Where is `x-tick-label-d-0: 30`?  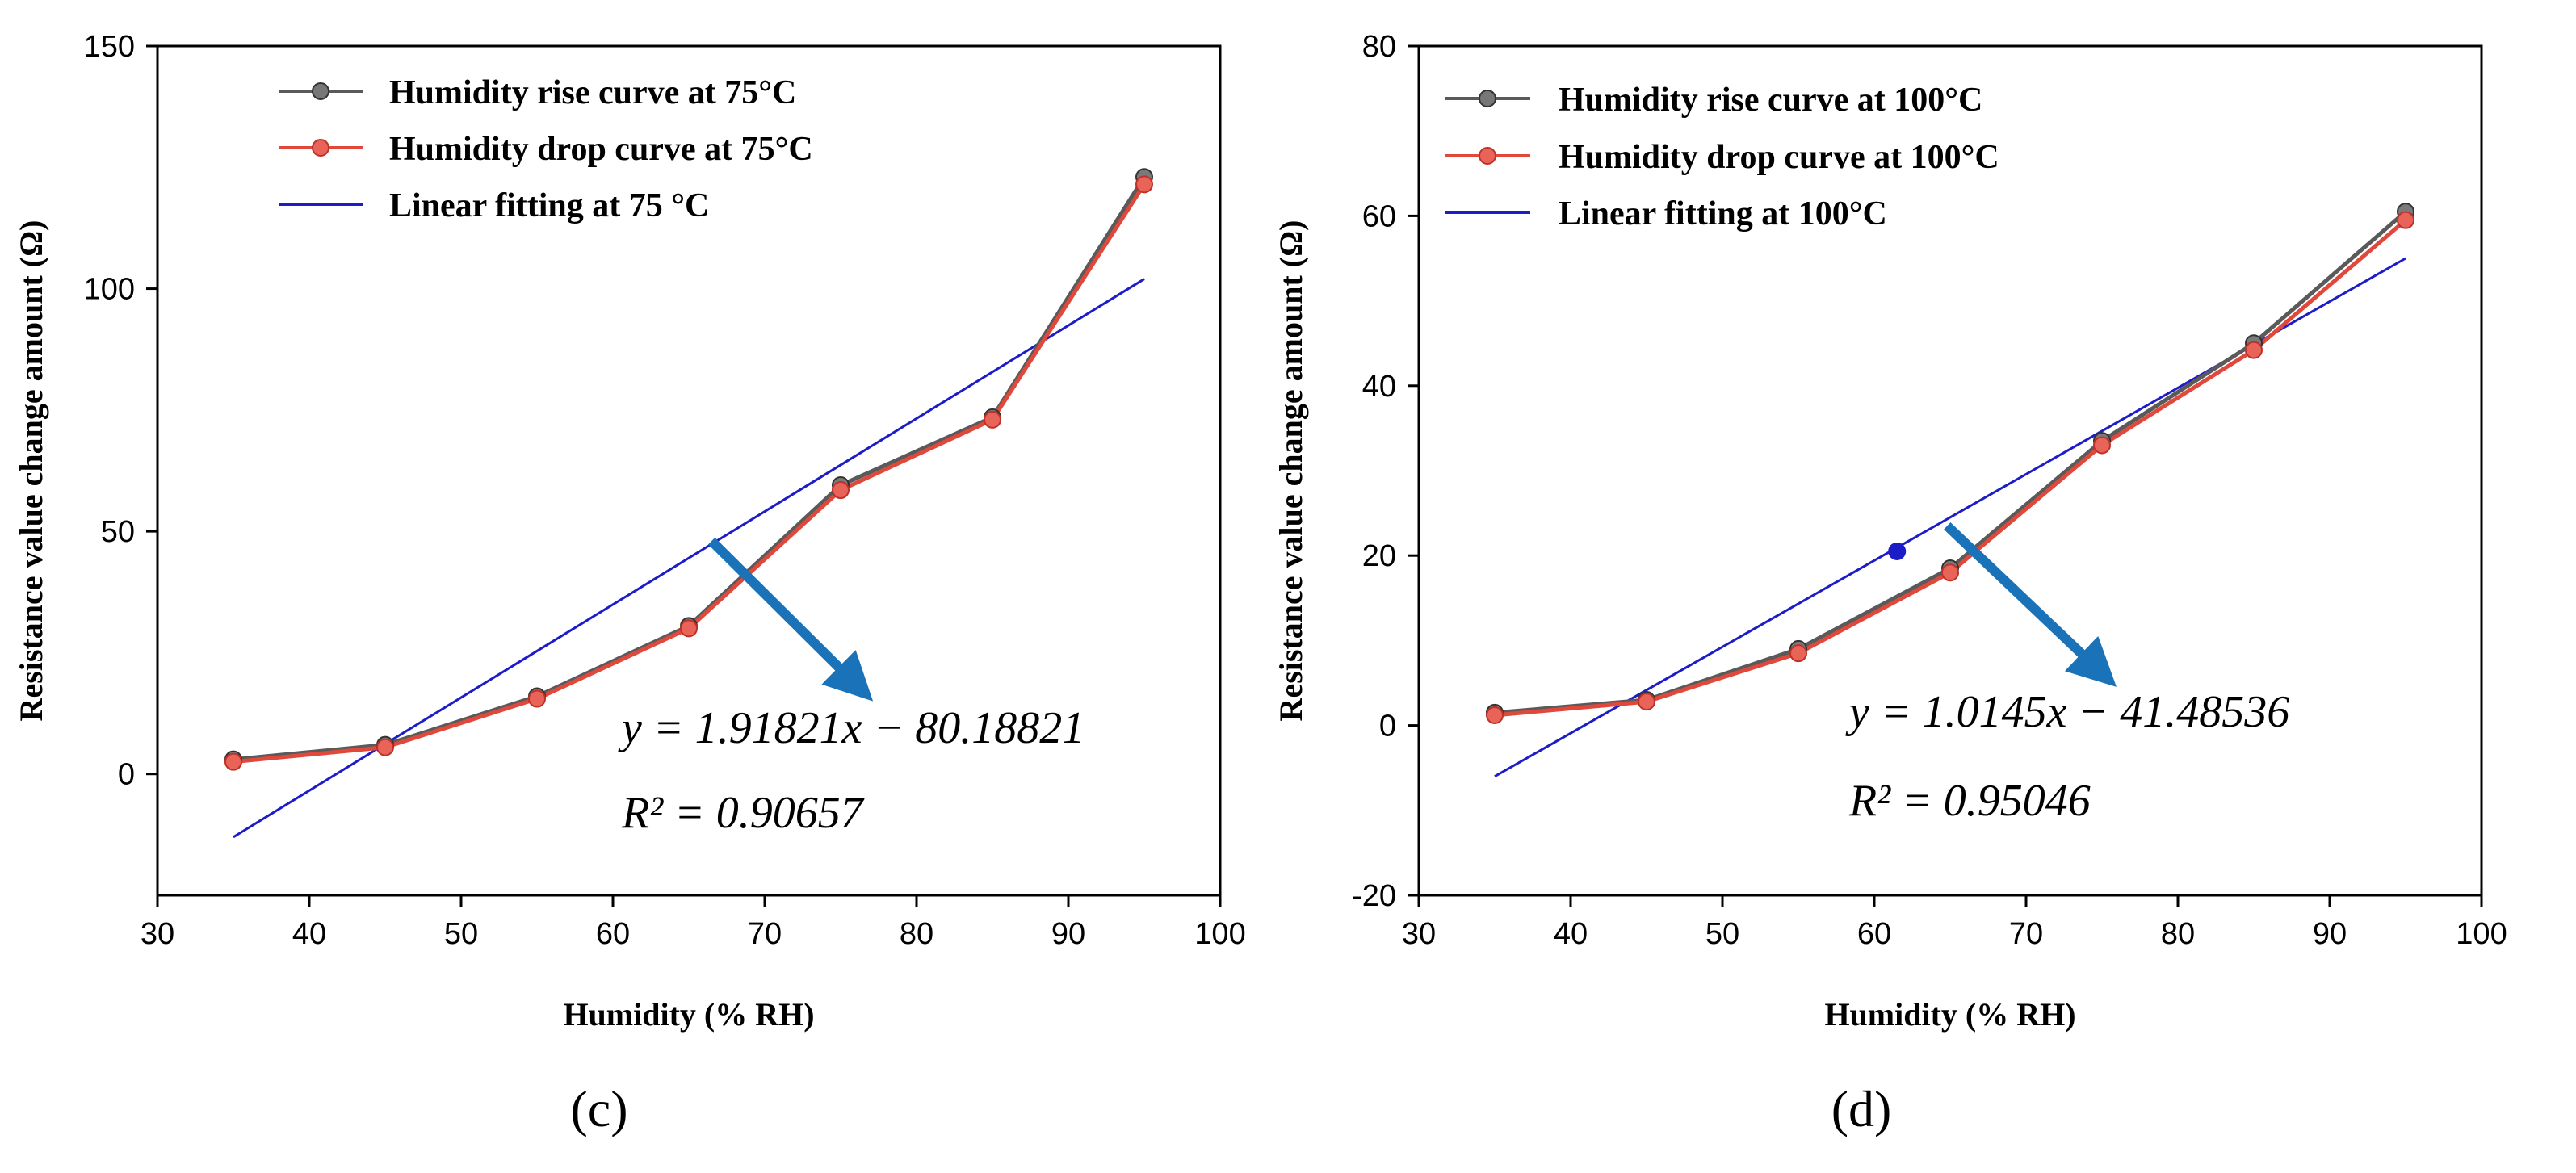
x-tick-label-d-0: 30 is located at coordinates (1419, 934).